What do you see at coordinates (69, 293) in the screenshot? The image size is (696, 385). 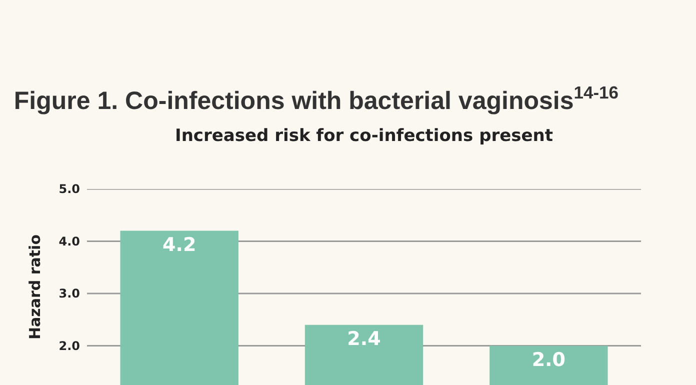 I see `y-tick-label: 3.0` at bounding box center [69, 293].